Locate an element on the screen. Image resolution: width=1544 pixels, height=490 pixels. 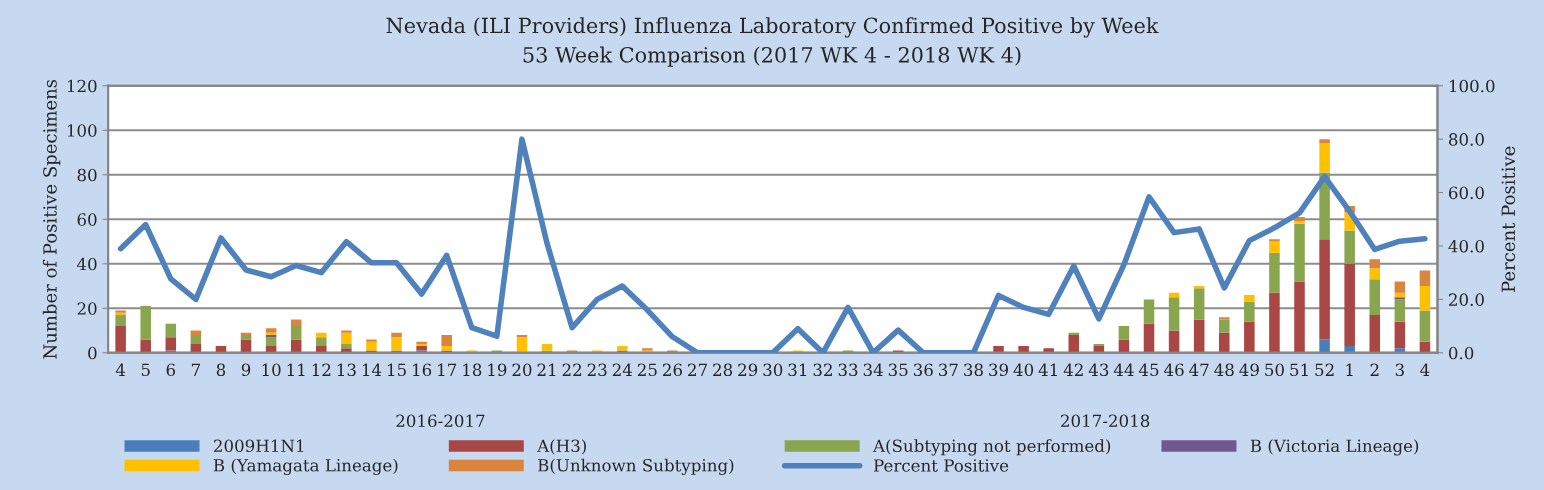
x-tick-label: 31 is located at coordinates (797, 370).